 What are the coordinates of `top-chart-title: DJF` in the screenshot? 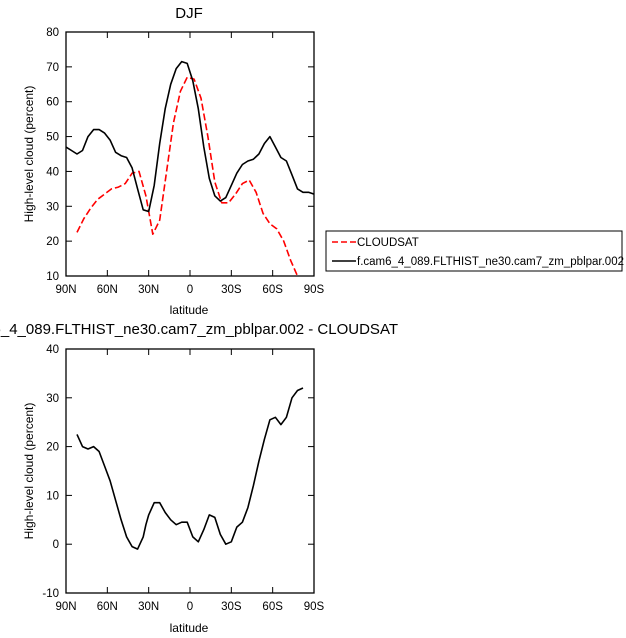 It's located at (189, 13).